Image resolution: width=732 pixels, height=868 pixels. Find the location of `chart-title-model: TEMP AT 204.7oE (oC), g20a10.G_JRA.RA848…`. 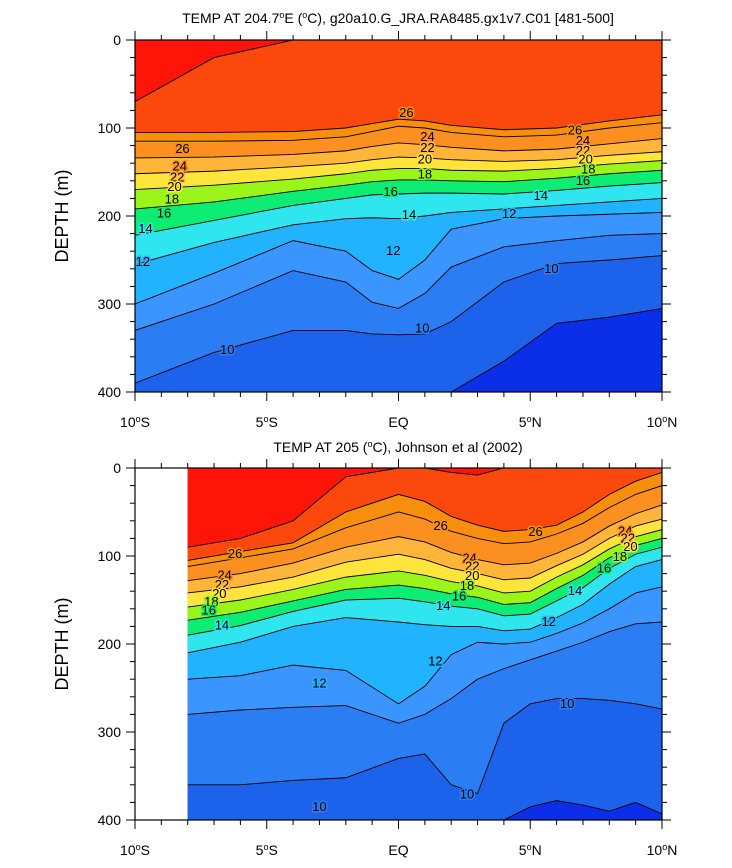

chart-title-model: TEMP AT 204.7oE (oC), g20a10.G_JRA.RA848… is located at coordinates (398, 18).